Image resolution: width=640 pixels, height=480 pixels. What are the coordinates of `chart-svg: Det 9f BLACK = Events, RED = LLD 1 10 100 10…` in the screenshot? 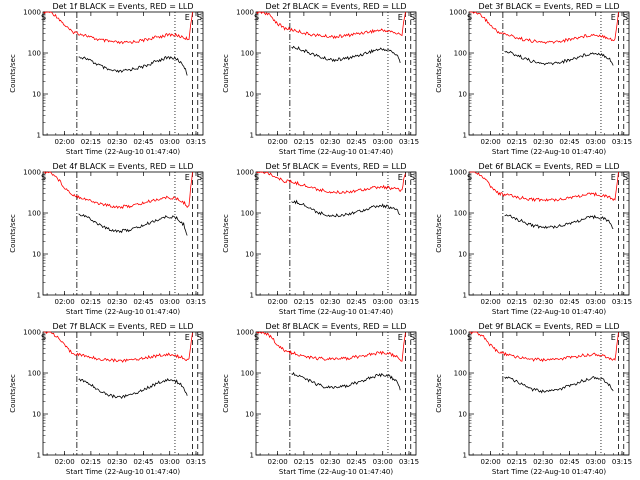 It's located at (533, 399).